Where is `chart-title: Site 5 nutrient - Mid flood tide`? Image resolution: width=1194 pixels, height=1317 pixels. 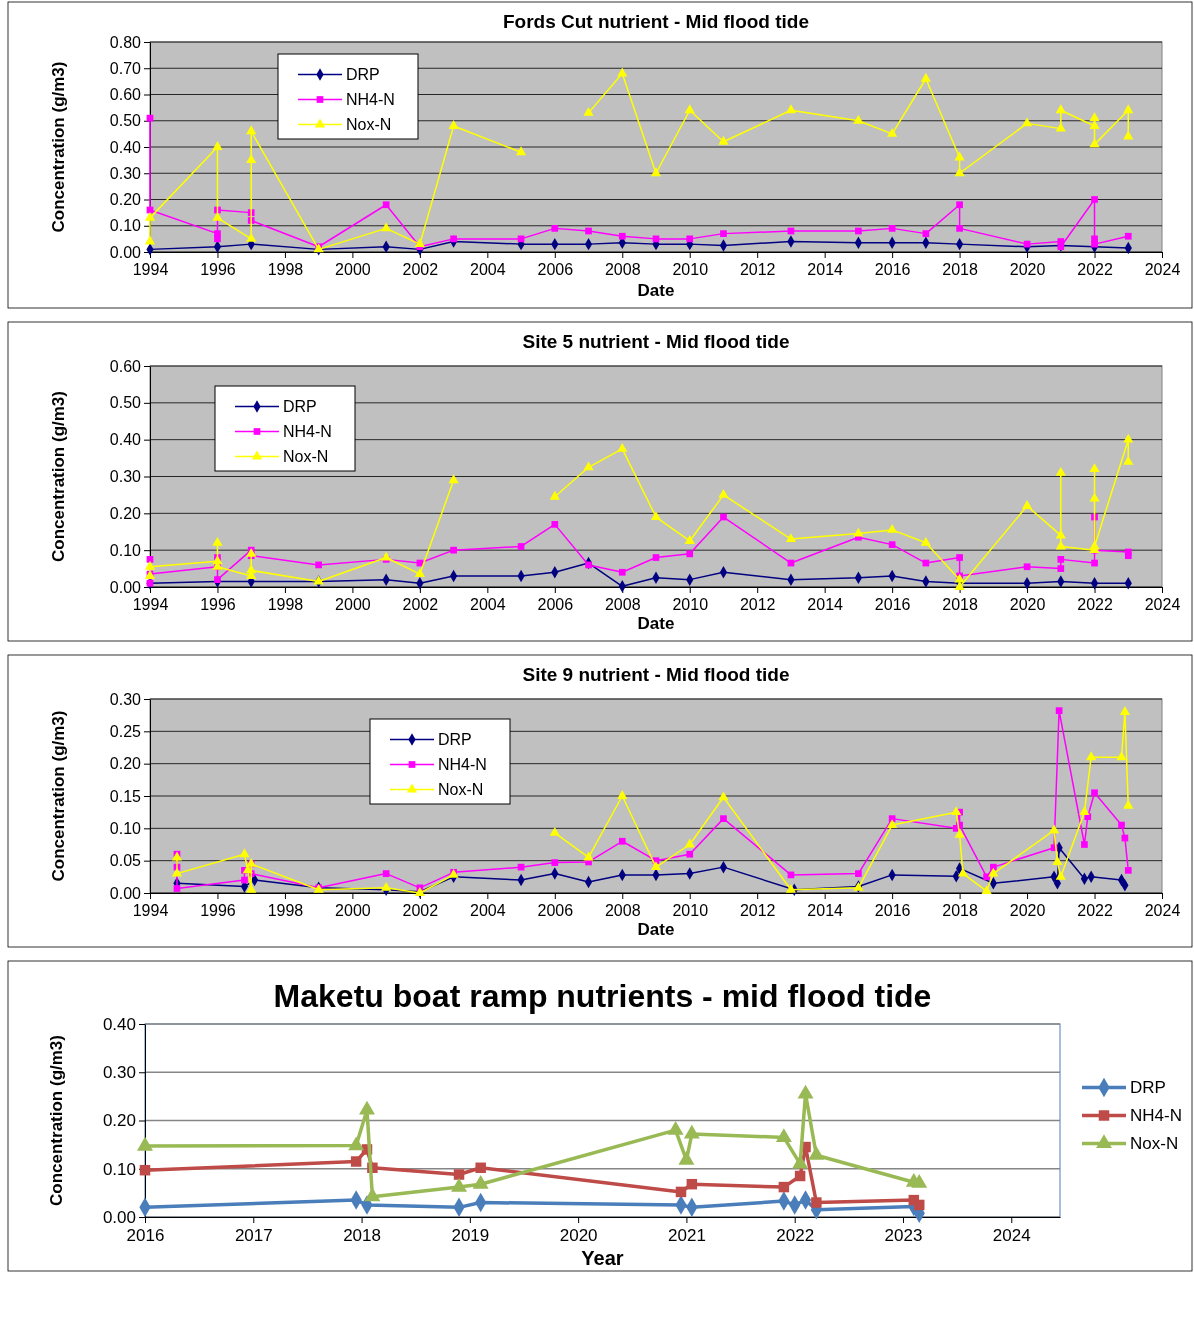 chart-title: Site 5 nutrient - Mid flood tide is located at coordinates (656, 341).